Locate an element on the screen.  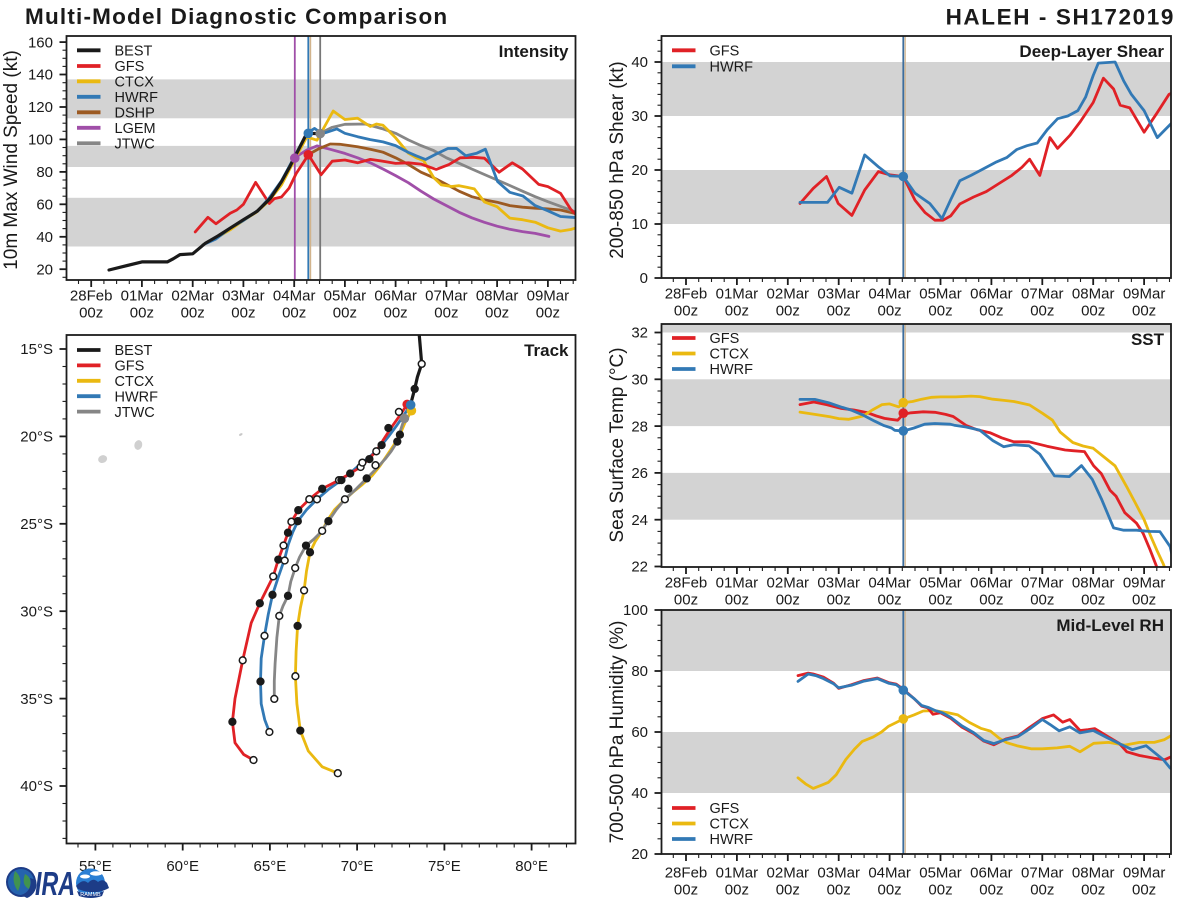
svg-text: LGEM is located at coordinates (135, 129).